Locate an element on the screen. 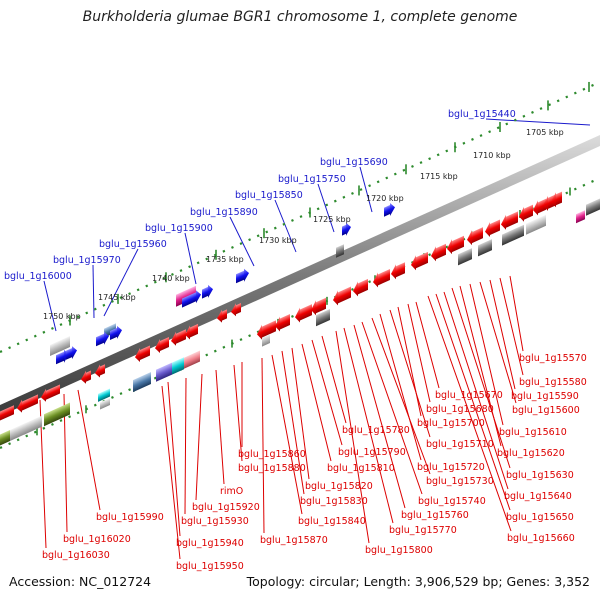 The width and height of the screenshot is (600, 604). reverse-gene-label: bglu_1g15790 is located at coordinates (372, 452).